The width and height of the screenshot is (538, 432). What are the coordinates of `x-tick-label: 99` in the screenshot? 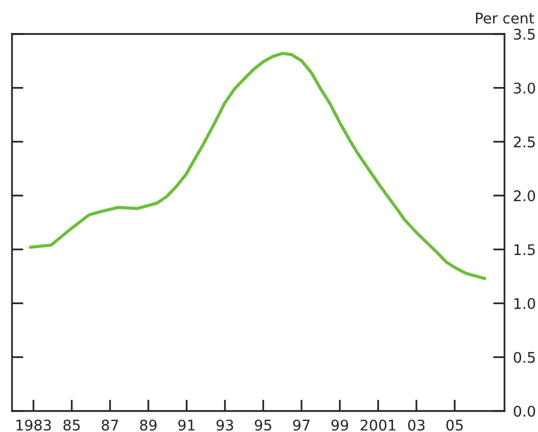 It's located at (339, 425).